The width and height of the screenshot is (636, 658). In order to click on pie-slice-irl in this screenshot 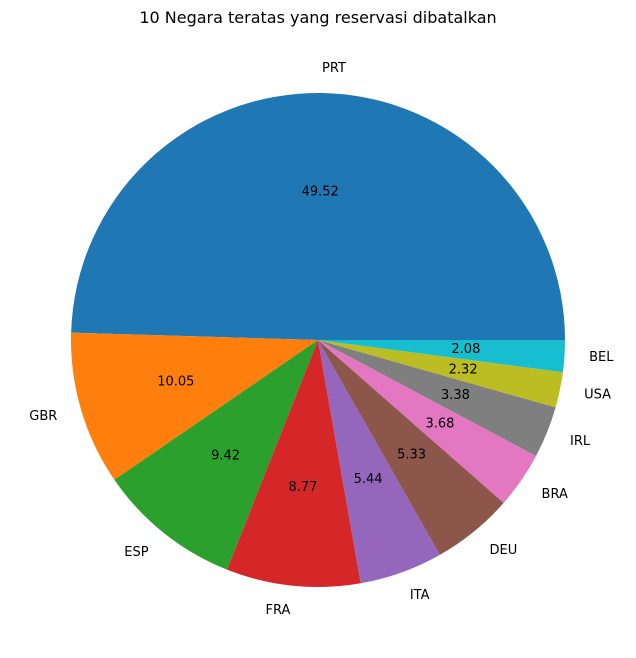, I will do `click(437, 398)`.